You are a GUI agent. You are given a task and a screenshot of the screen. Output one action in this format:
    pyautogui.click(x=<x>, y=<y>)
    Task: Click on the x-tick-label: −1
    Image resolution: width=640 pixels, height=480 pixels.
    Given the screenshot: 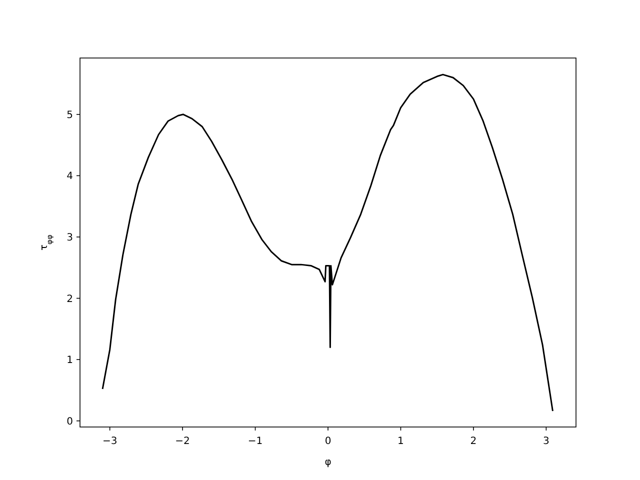 What is the action you would take?
    pyautogui.click(x=255, y=441)
    